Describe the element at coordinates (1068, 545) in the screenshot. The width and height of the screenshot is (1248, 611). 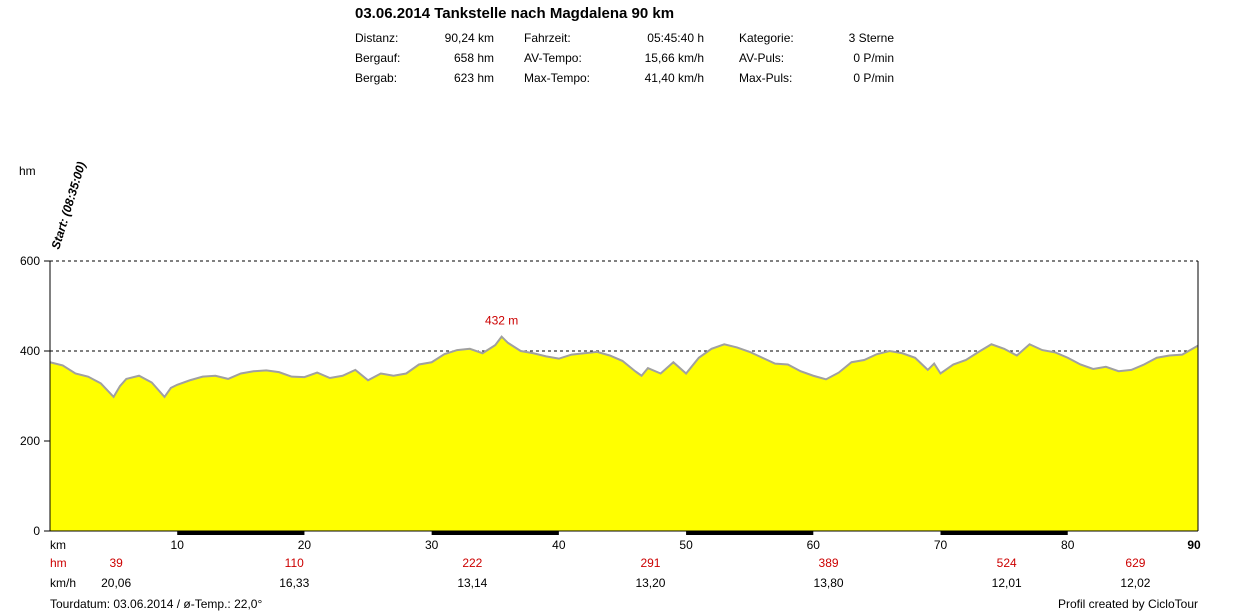
I see `x-tick-label: 80` at that location.